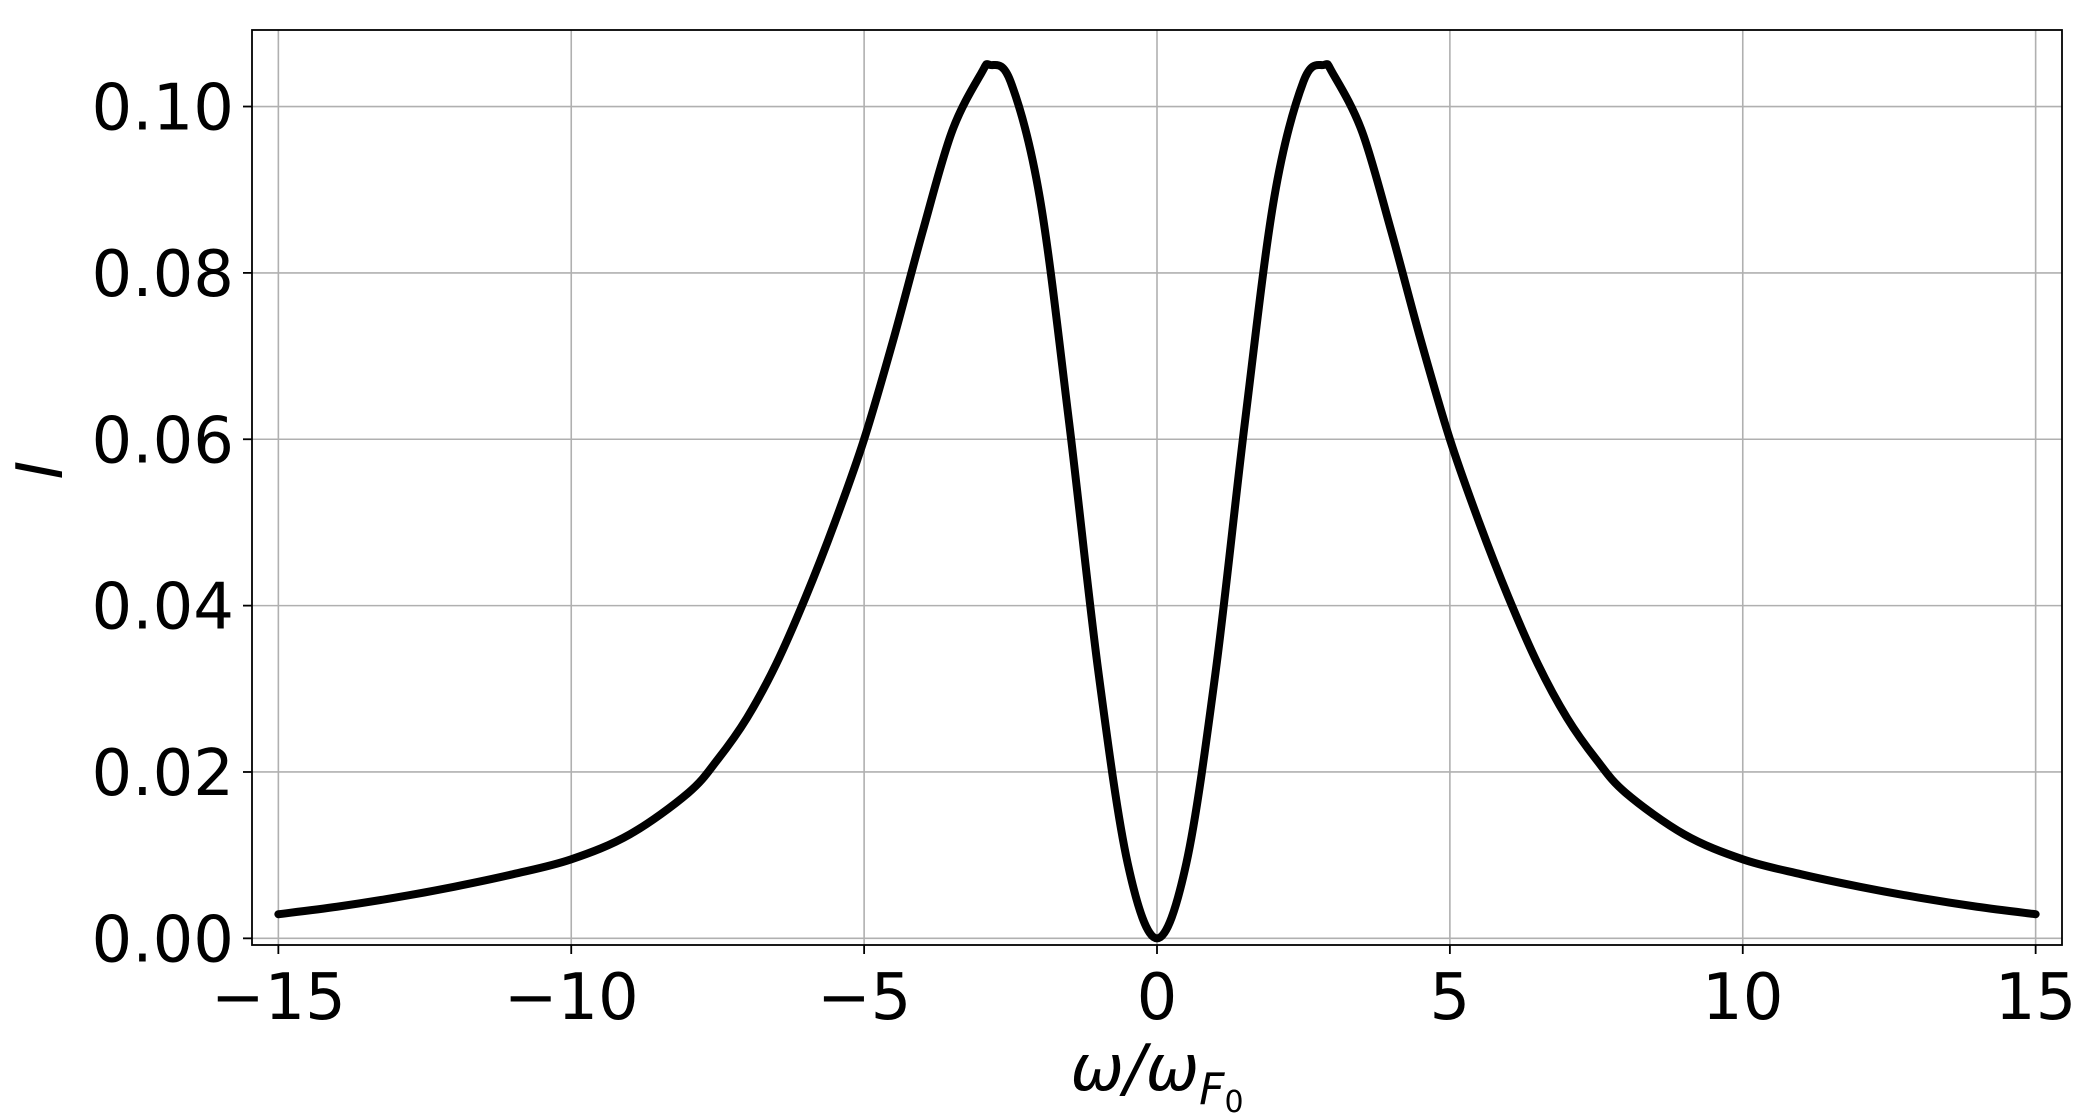 This screenshot has height=1118, width=2092. I want to click on x-tick-label: 15, so click(2035, 998).